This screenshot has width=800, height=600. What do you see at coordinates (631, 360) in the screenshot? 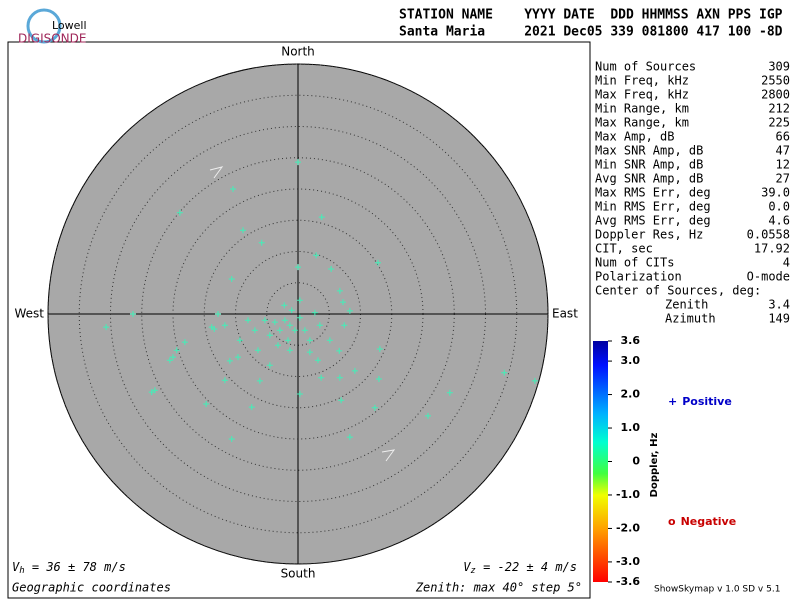
I see `colorbar-tick-label: 3.0` at bounding box center [631, 360].